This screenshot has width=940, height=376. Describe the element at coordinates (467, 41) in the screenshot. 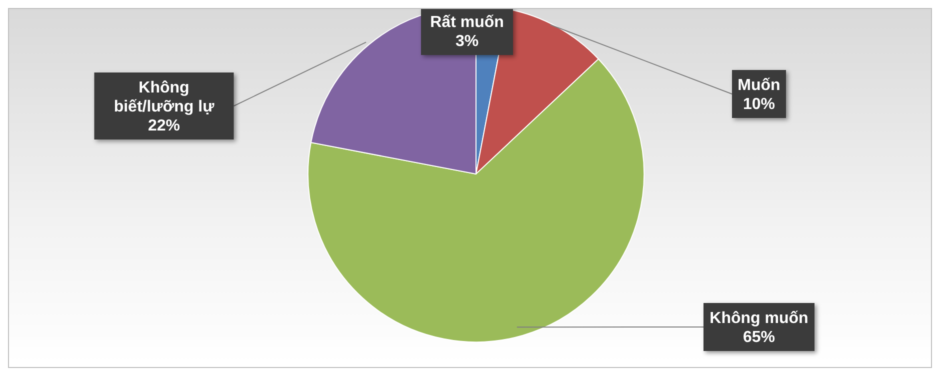

I see `data-label: 3%` at that location.